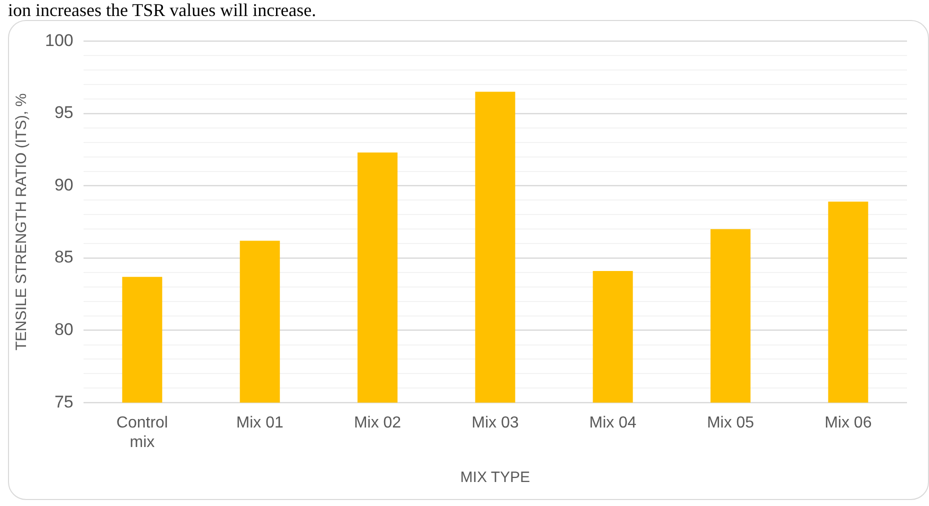  I want to click on text: ion increases the TSR values will increase., so click(163, 10).